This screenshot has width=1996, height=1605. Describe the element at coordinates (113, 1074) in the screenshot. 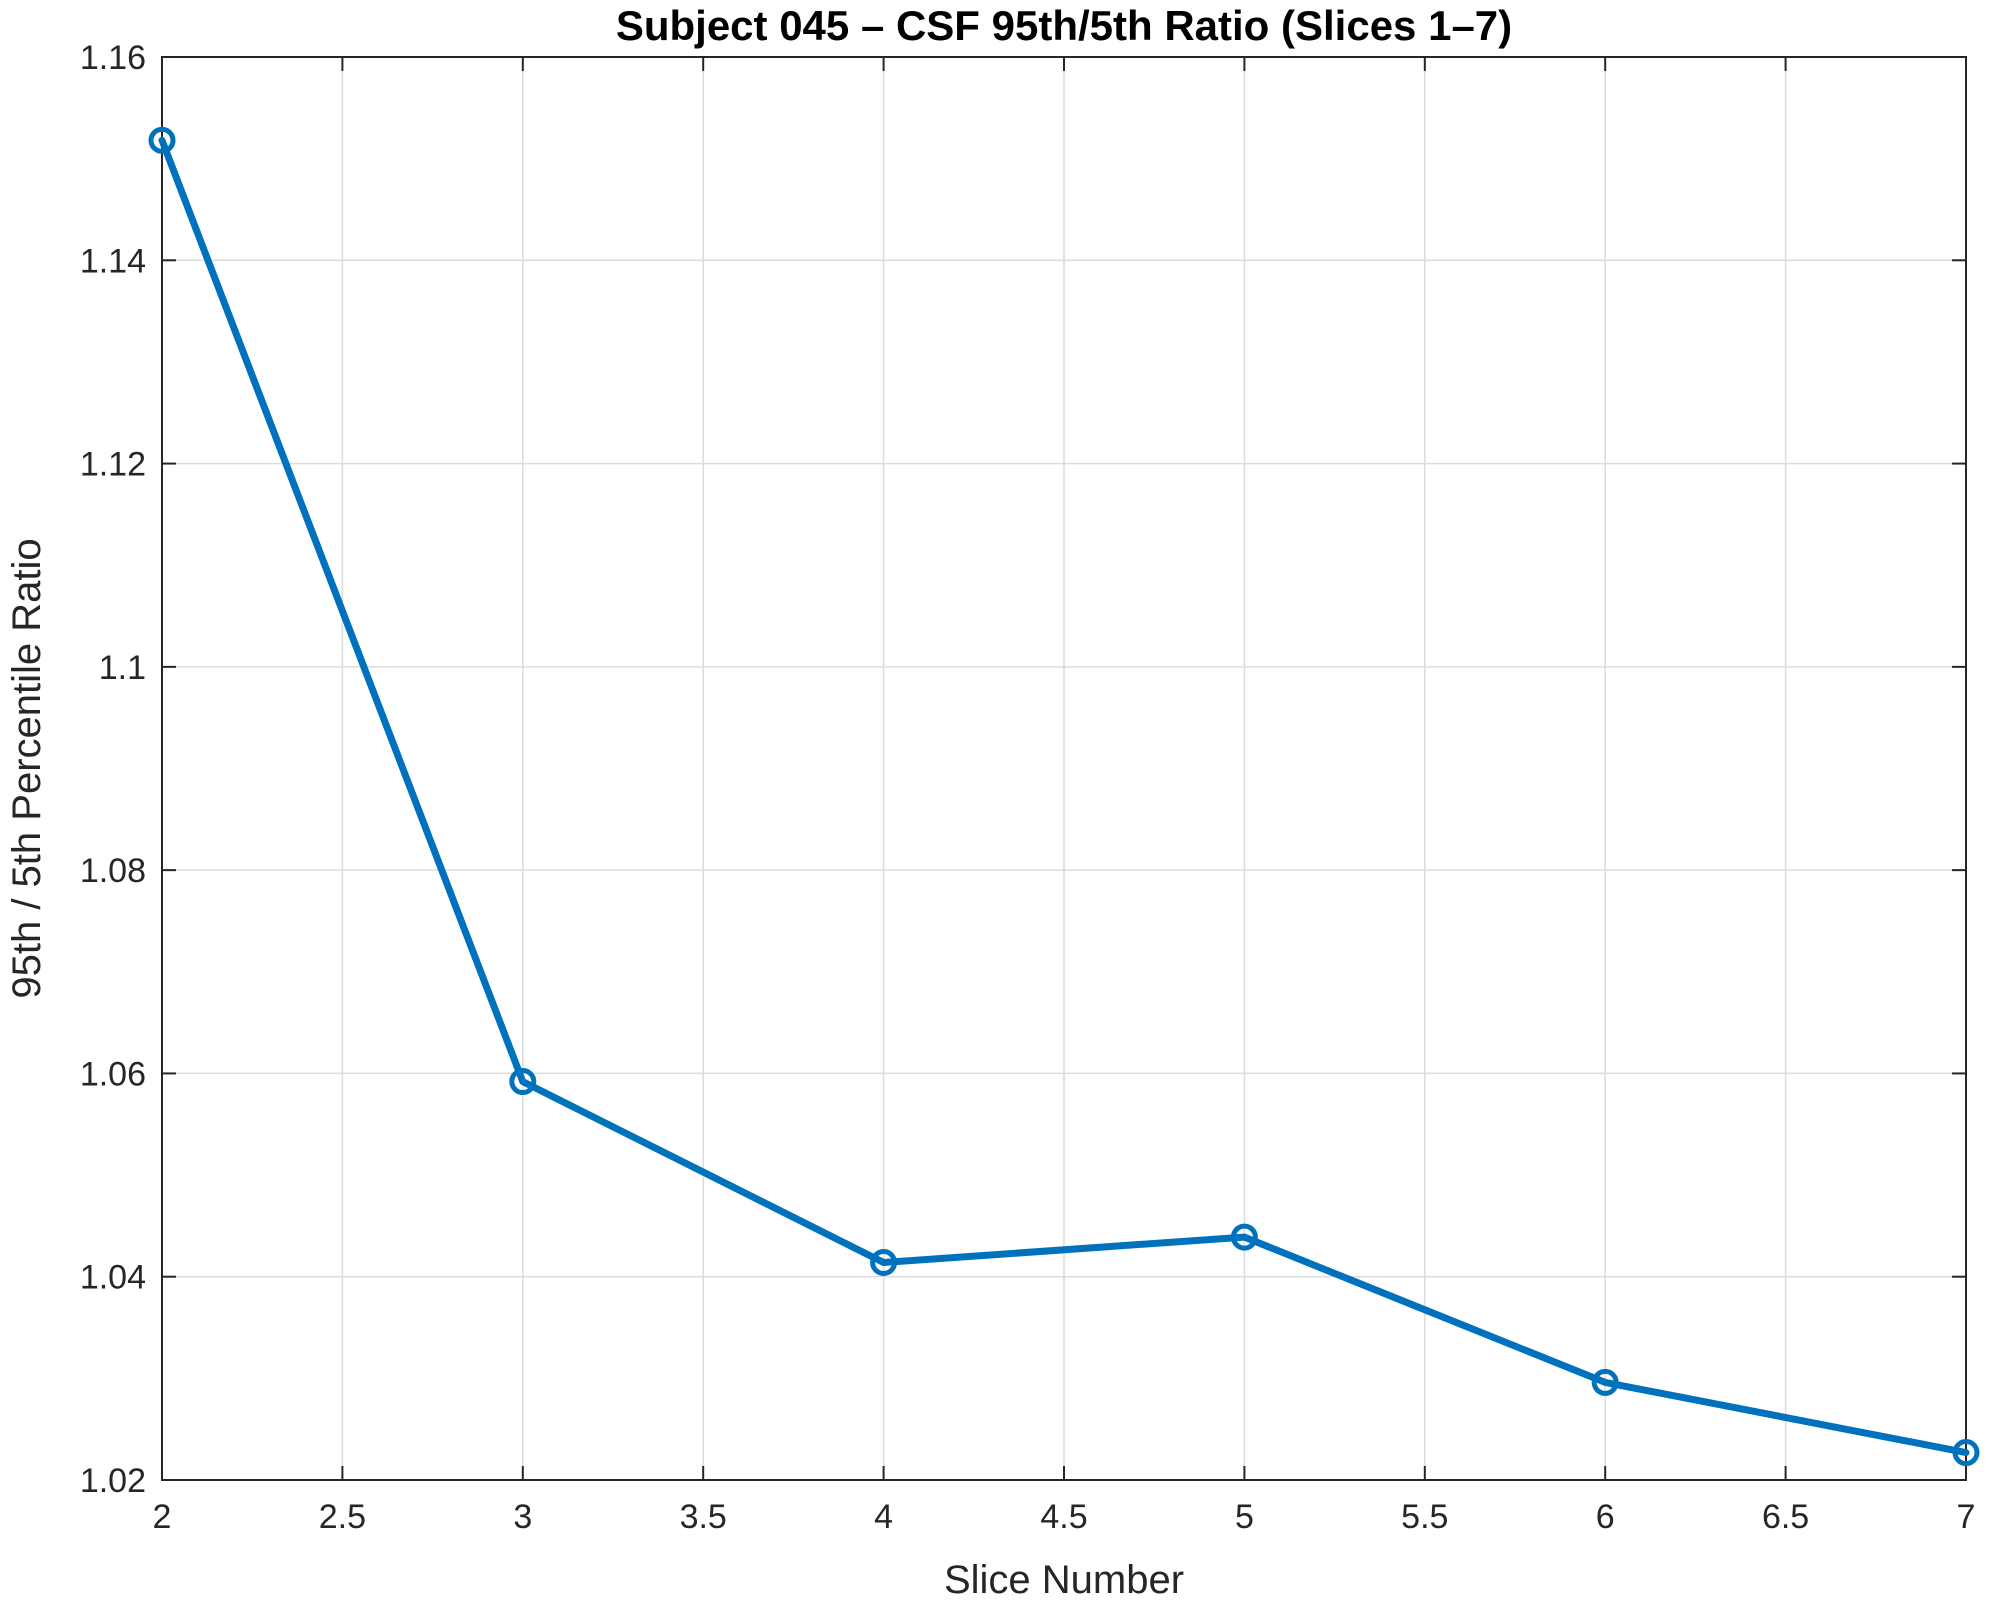

I see `y-tick-label: 1.06` at that location.